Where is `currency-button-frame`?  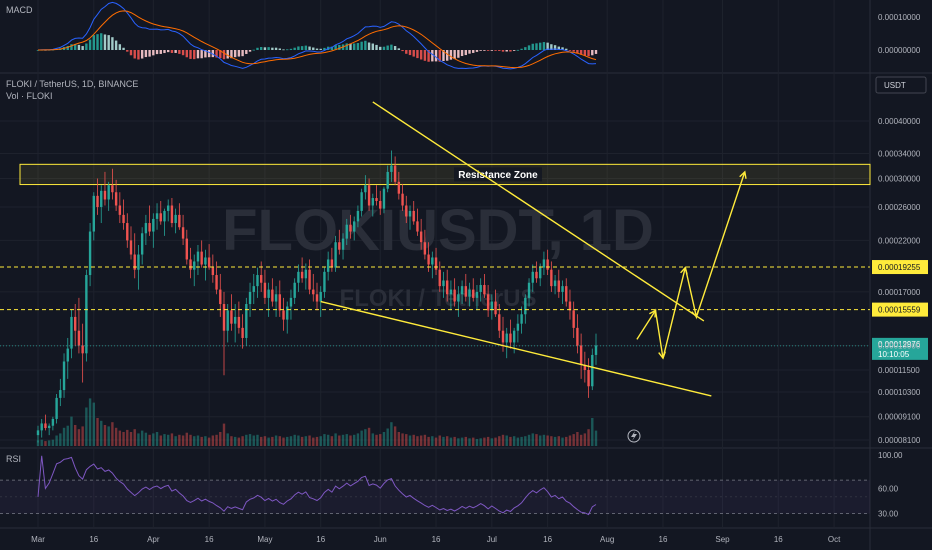
currency-button-frame is located at coordinates (901, 85).